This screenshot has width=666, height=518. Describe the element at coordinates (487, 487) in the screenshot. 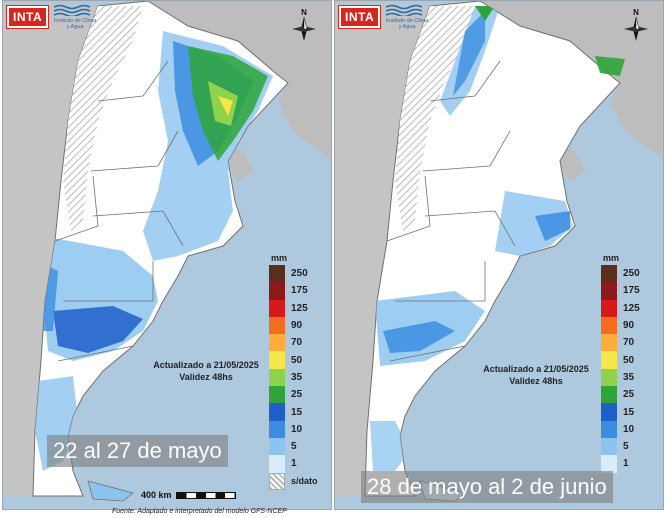

I see `period-label-right: 28 de mayo al 2 de junio` at that location.